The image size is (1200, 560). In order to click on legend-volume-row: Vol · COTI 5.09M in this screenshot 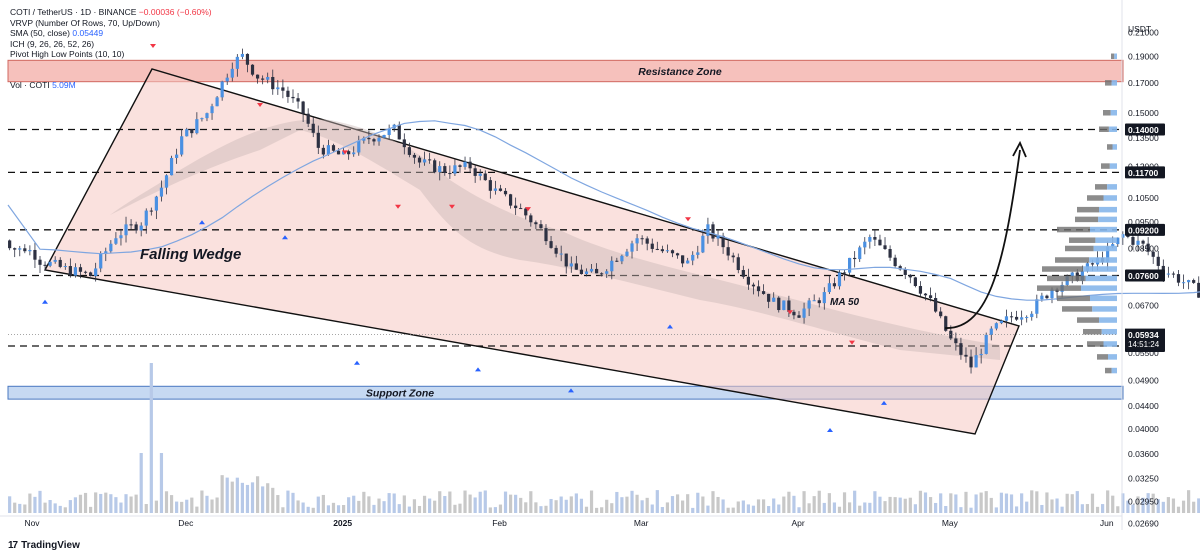, I will do `click(43, 85)`.